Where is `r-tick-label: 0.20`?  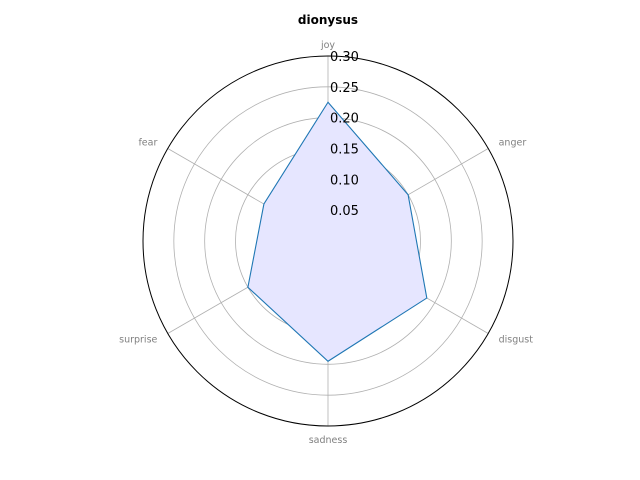
r-tick-label: 0.20 is located at coordinates (344, 119).